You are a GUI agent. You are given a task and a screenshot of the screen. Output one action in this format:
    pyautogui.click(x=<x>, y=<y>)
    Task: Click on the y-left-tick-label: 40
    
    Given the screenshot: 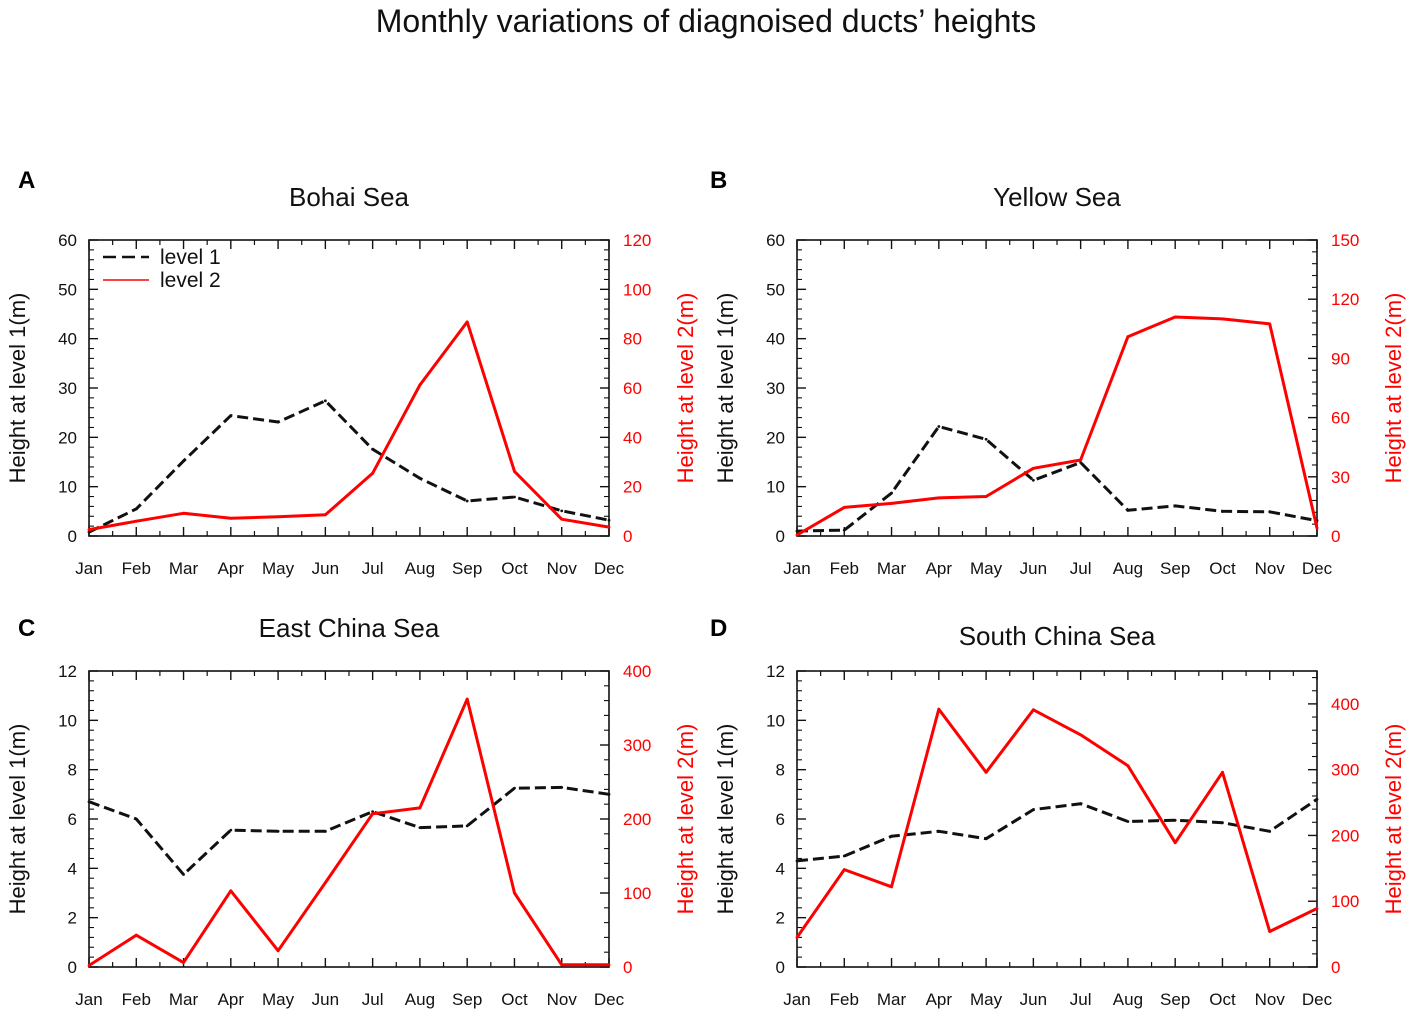 What is the action you would take?
    pyautogui.click(x=775, y=339)
    